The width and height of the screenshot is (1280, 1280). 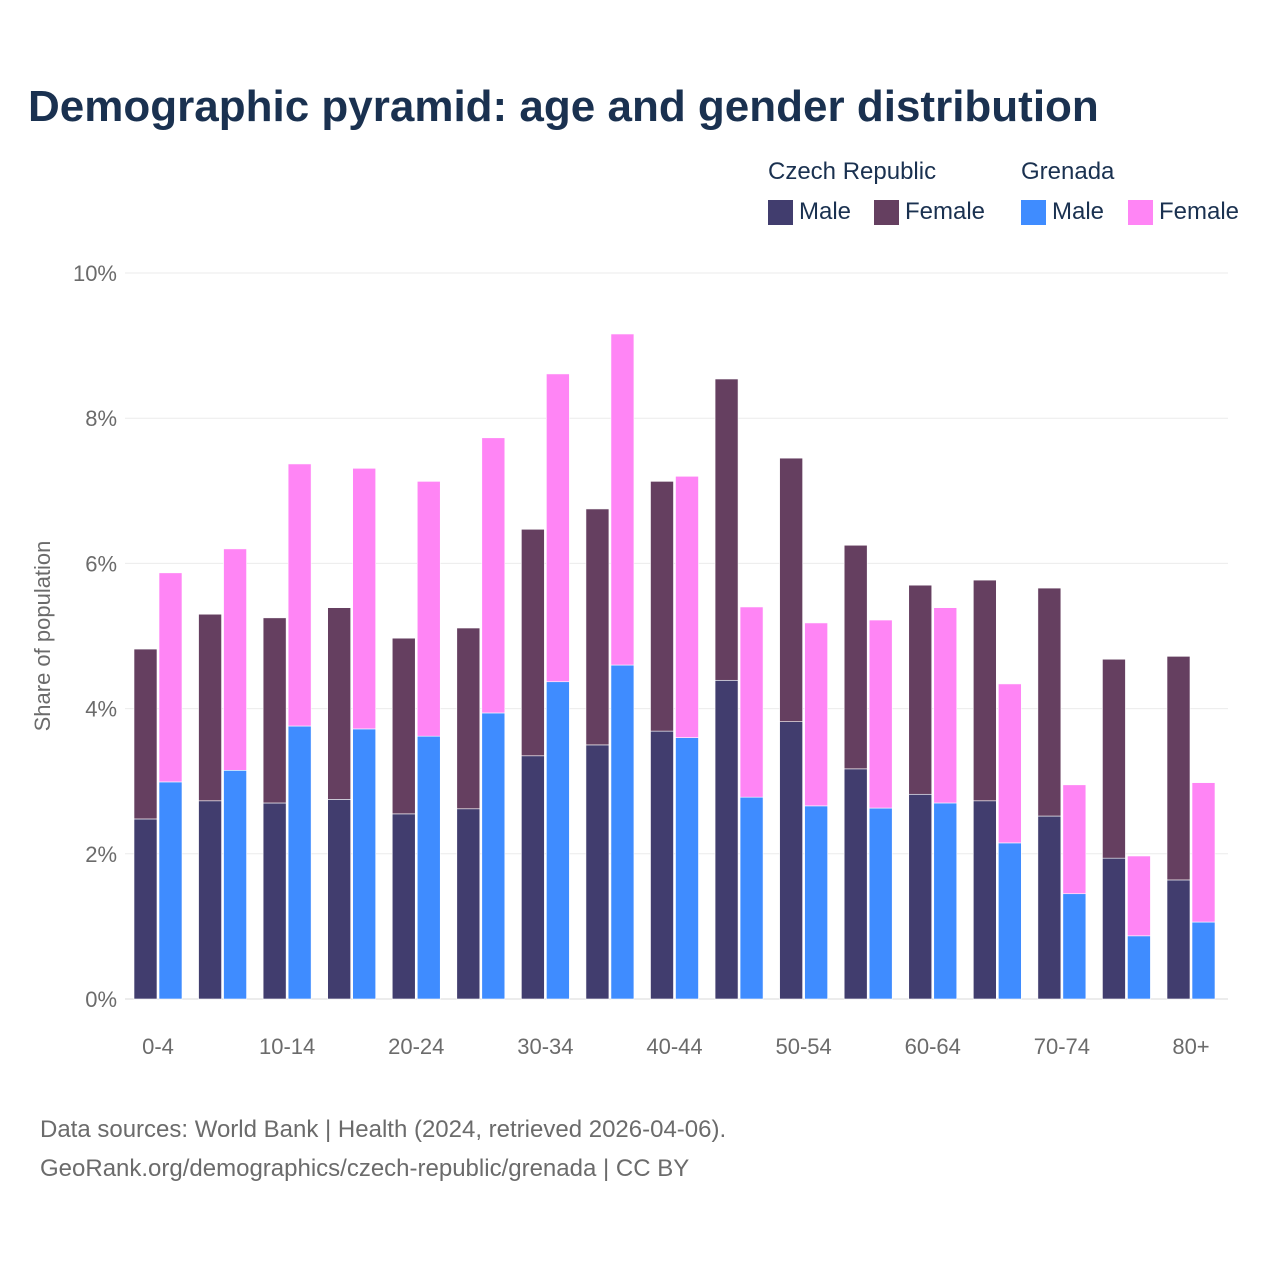 I want to click on x-tick-label: 40-44, so click(x=674, y=1046).